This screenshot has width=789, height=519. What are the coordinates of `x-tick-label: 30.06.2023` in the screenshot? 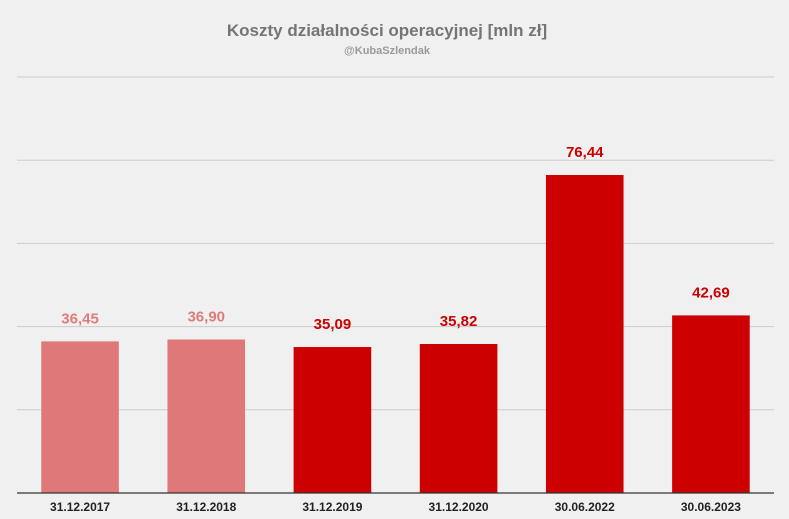 It's located at (711, 507).